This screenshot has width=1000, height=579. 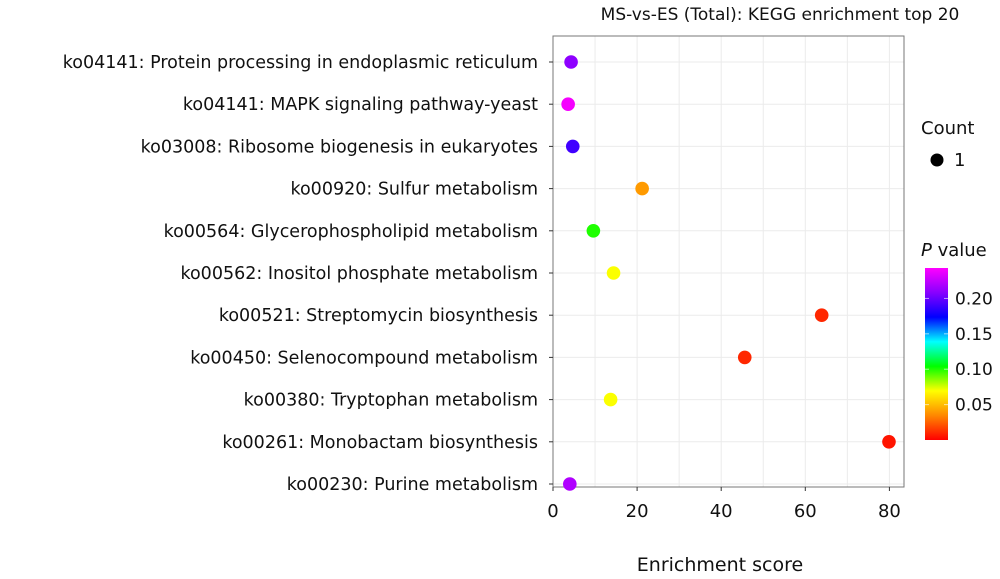 What do you see at coordinates (926, 250) in the screenshot?
I see `pvalue-legend-title-italic: P` at bounding box center [926, 250].